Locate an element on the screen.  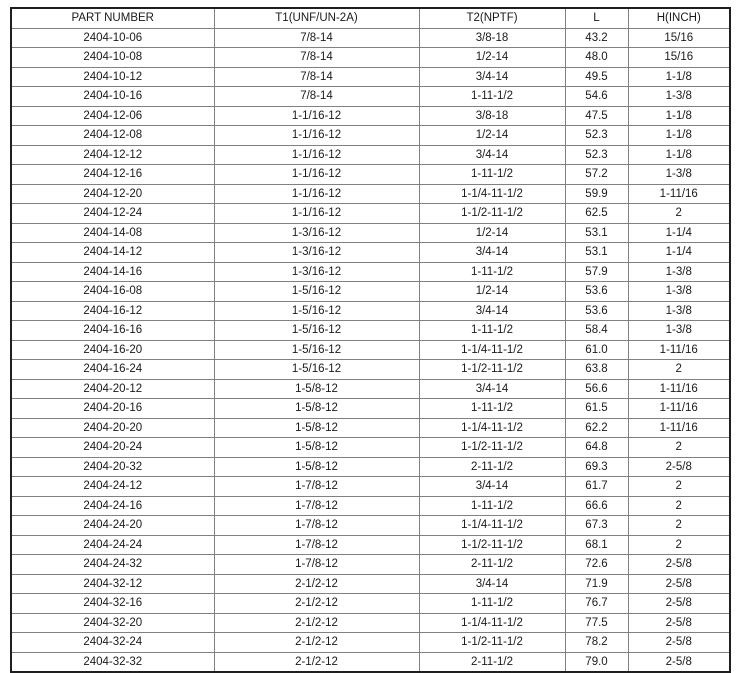
cell-r26-c2: 1-1/2-11-1/2 is located at coordinates (492, 544).